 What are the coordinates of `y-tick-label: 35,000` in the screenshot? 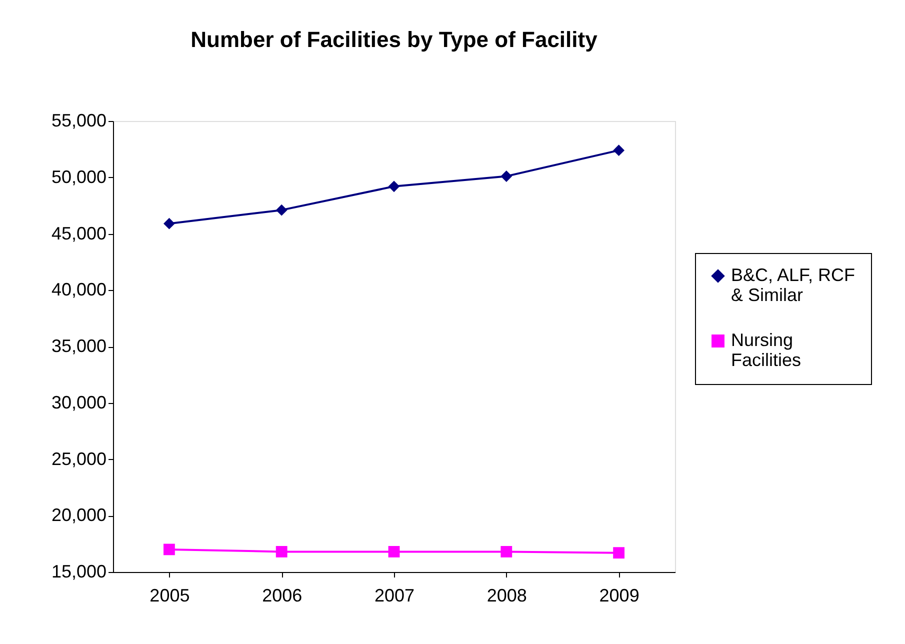 It's located at (78, 346).